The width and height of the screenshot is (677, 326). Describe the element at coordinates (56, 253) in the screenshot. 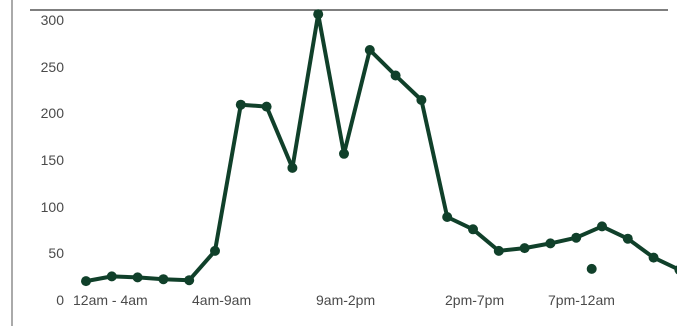

I see `y-tick-50: 50` at that location.